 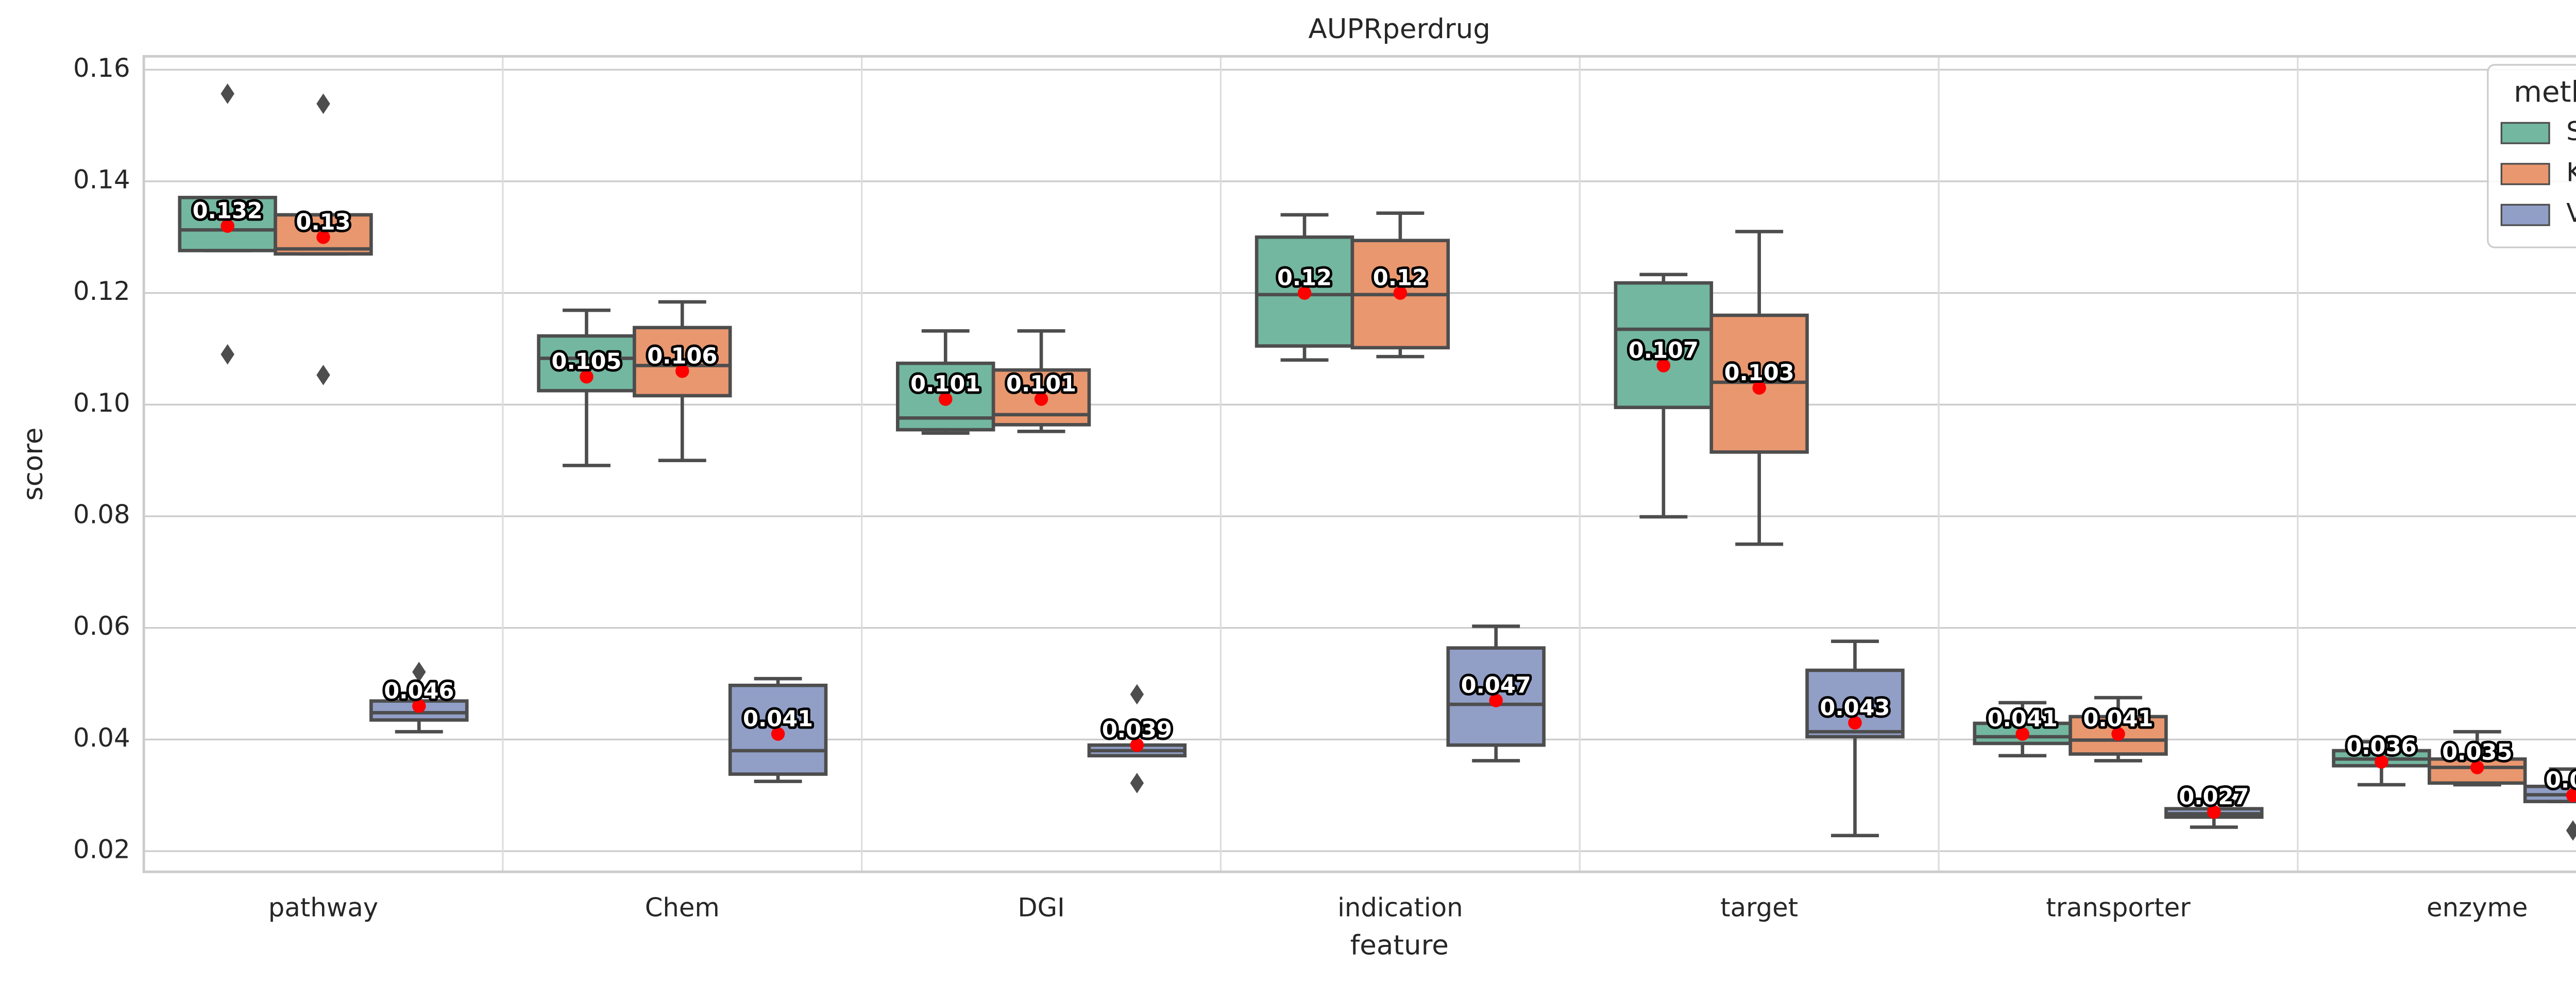 I want to click on mean-label: 0.105, so click(x=586, y=362).